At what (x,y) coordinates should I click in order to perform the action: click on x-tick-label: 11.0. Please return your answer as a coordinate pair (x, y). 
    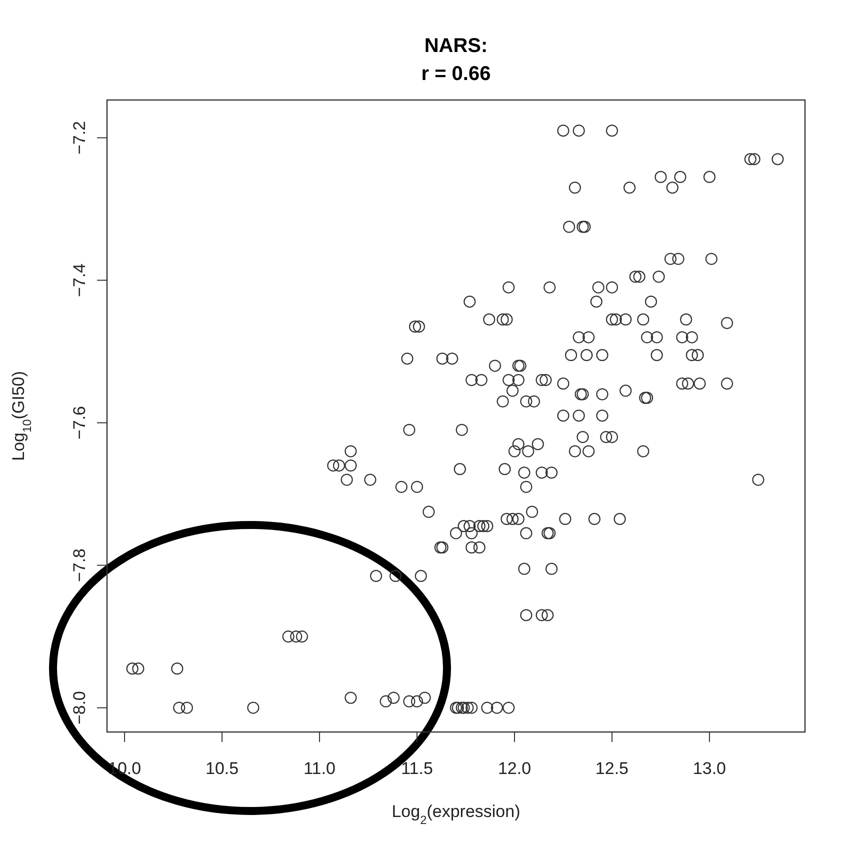
    Looking at the image, I should click on (320, 768).